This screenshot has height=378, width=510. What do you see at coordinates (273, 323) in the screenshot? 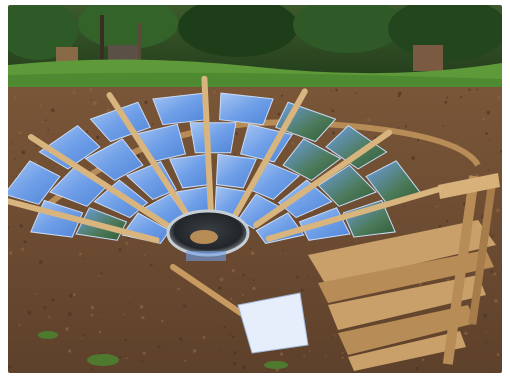
I see `bright-mirror` at bounding box center [273, 323].